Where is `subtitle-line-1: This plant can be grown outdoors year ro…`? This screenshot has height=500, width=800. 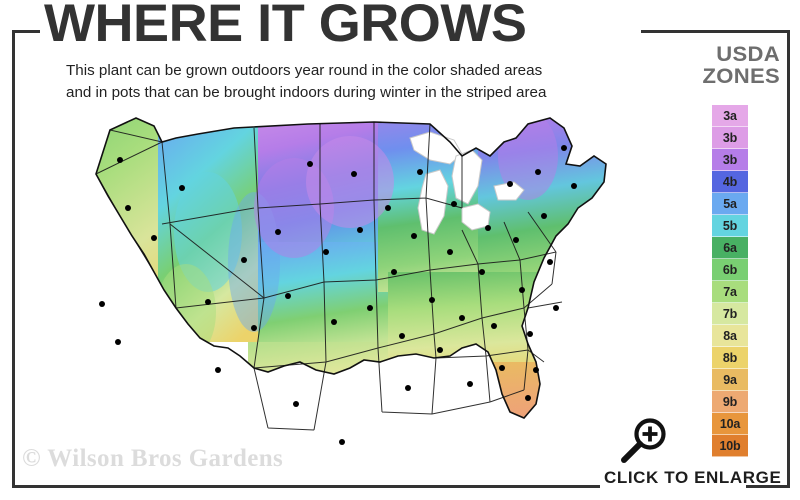 subtitle-line-1: This plant can be grown outdoors year ro… is located at coordinates (304, 70).